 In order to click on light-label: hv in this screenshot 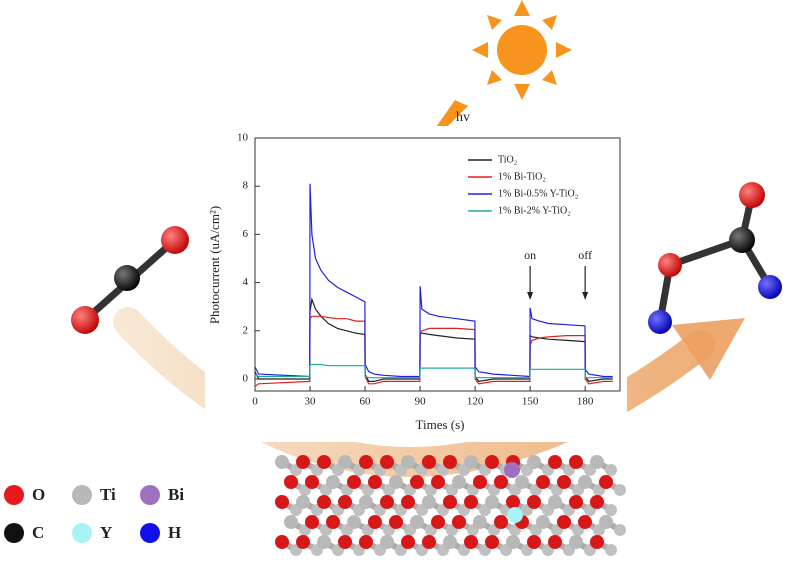, I will do `click(463, 117)`.